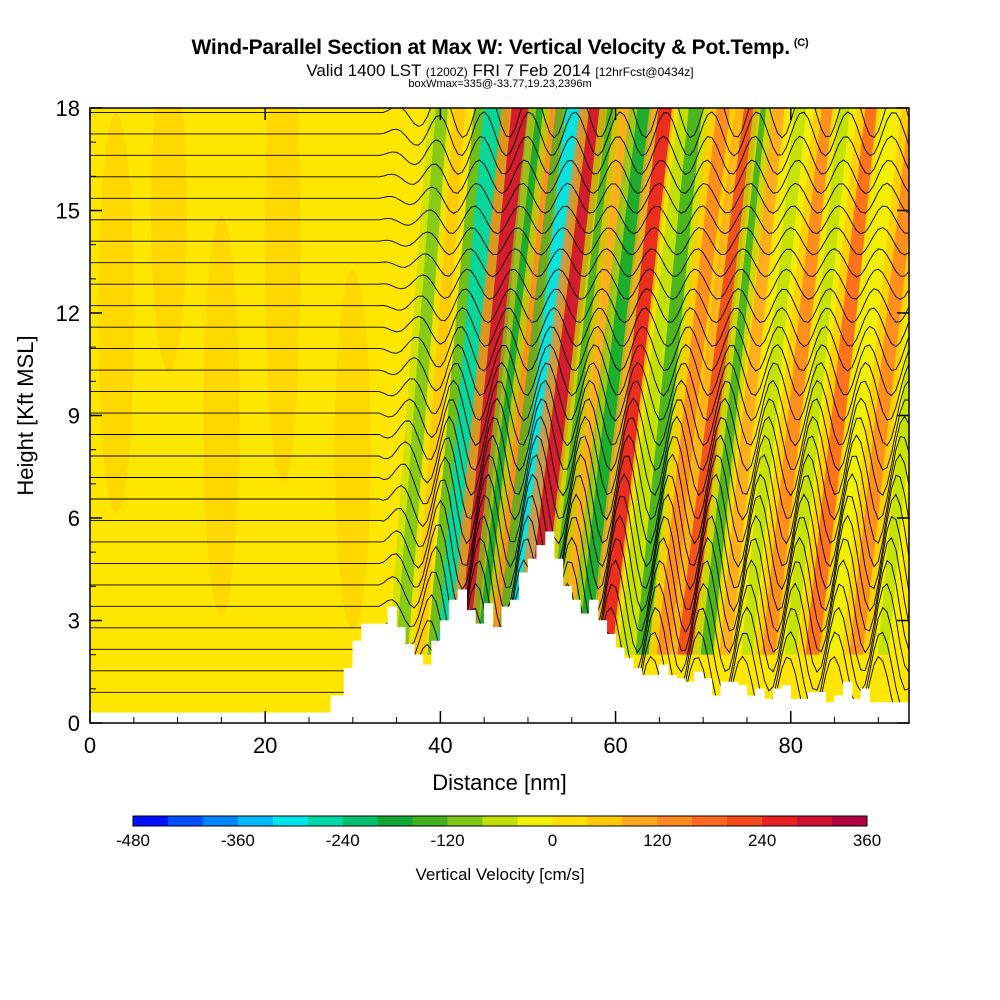 Image resolution: width=1000 pixels, height=1000 pixels. What do you see at coordinates (74, 518) in the screenshot?
I see `y-tick-label: 6` at bounding box center [74, 518].